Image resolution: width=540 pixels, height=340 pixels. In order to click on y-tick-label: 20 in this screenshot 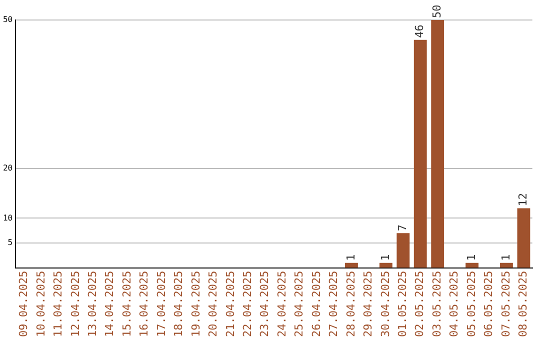, I will do `click(7, 168)`.